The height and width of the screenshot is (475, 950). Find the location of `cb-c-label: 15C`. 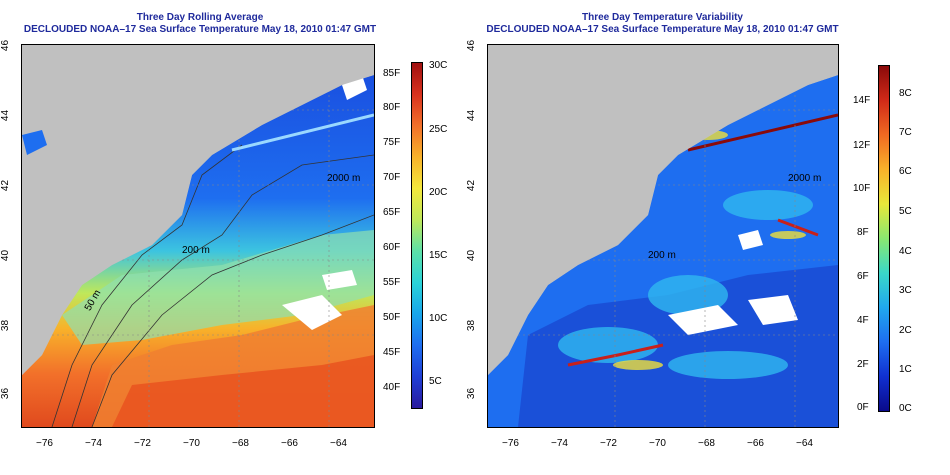

cb-c-label: 15C is located at coordinates (438, 255).